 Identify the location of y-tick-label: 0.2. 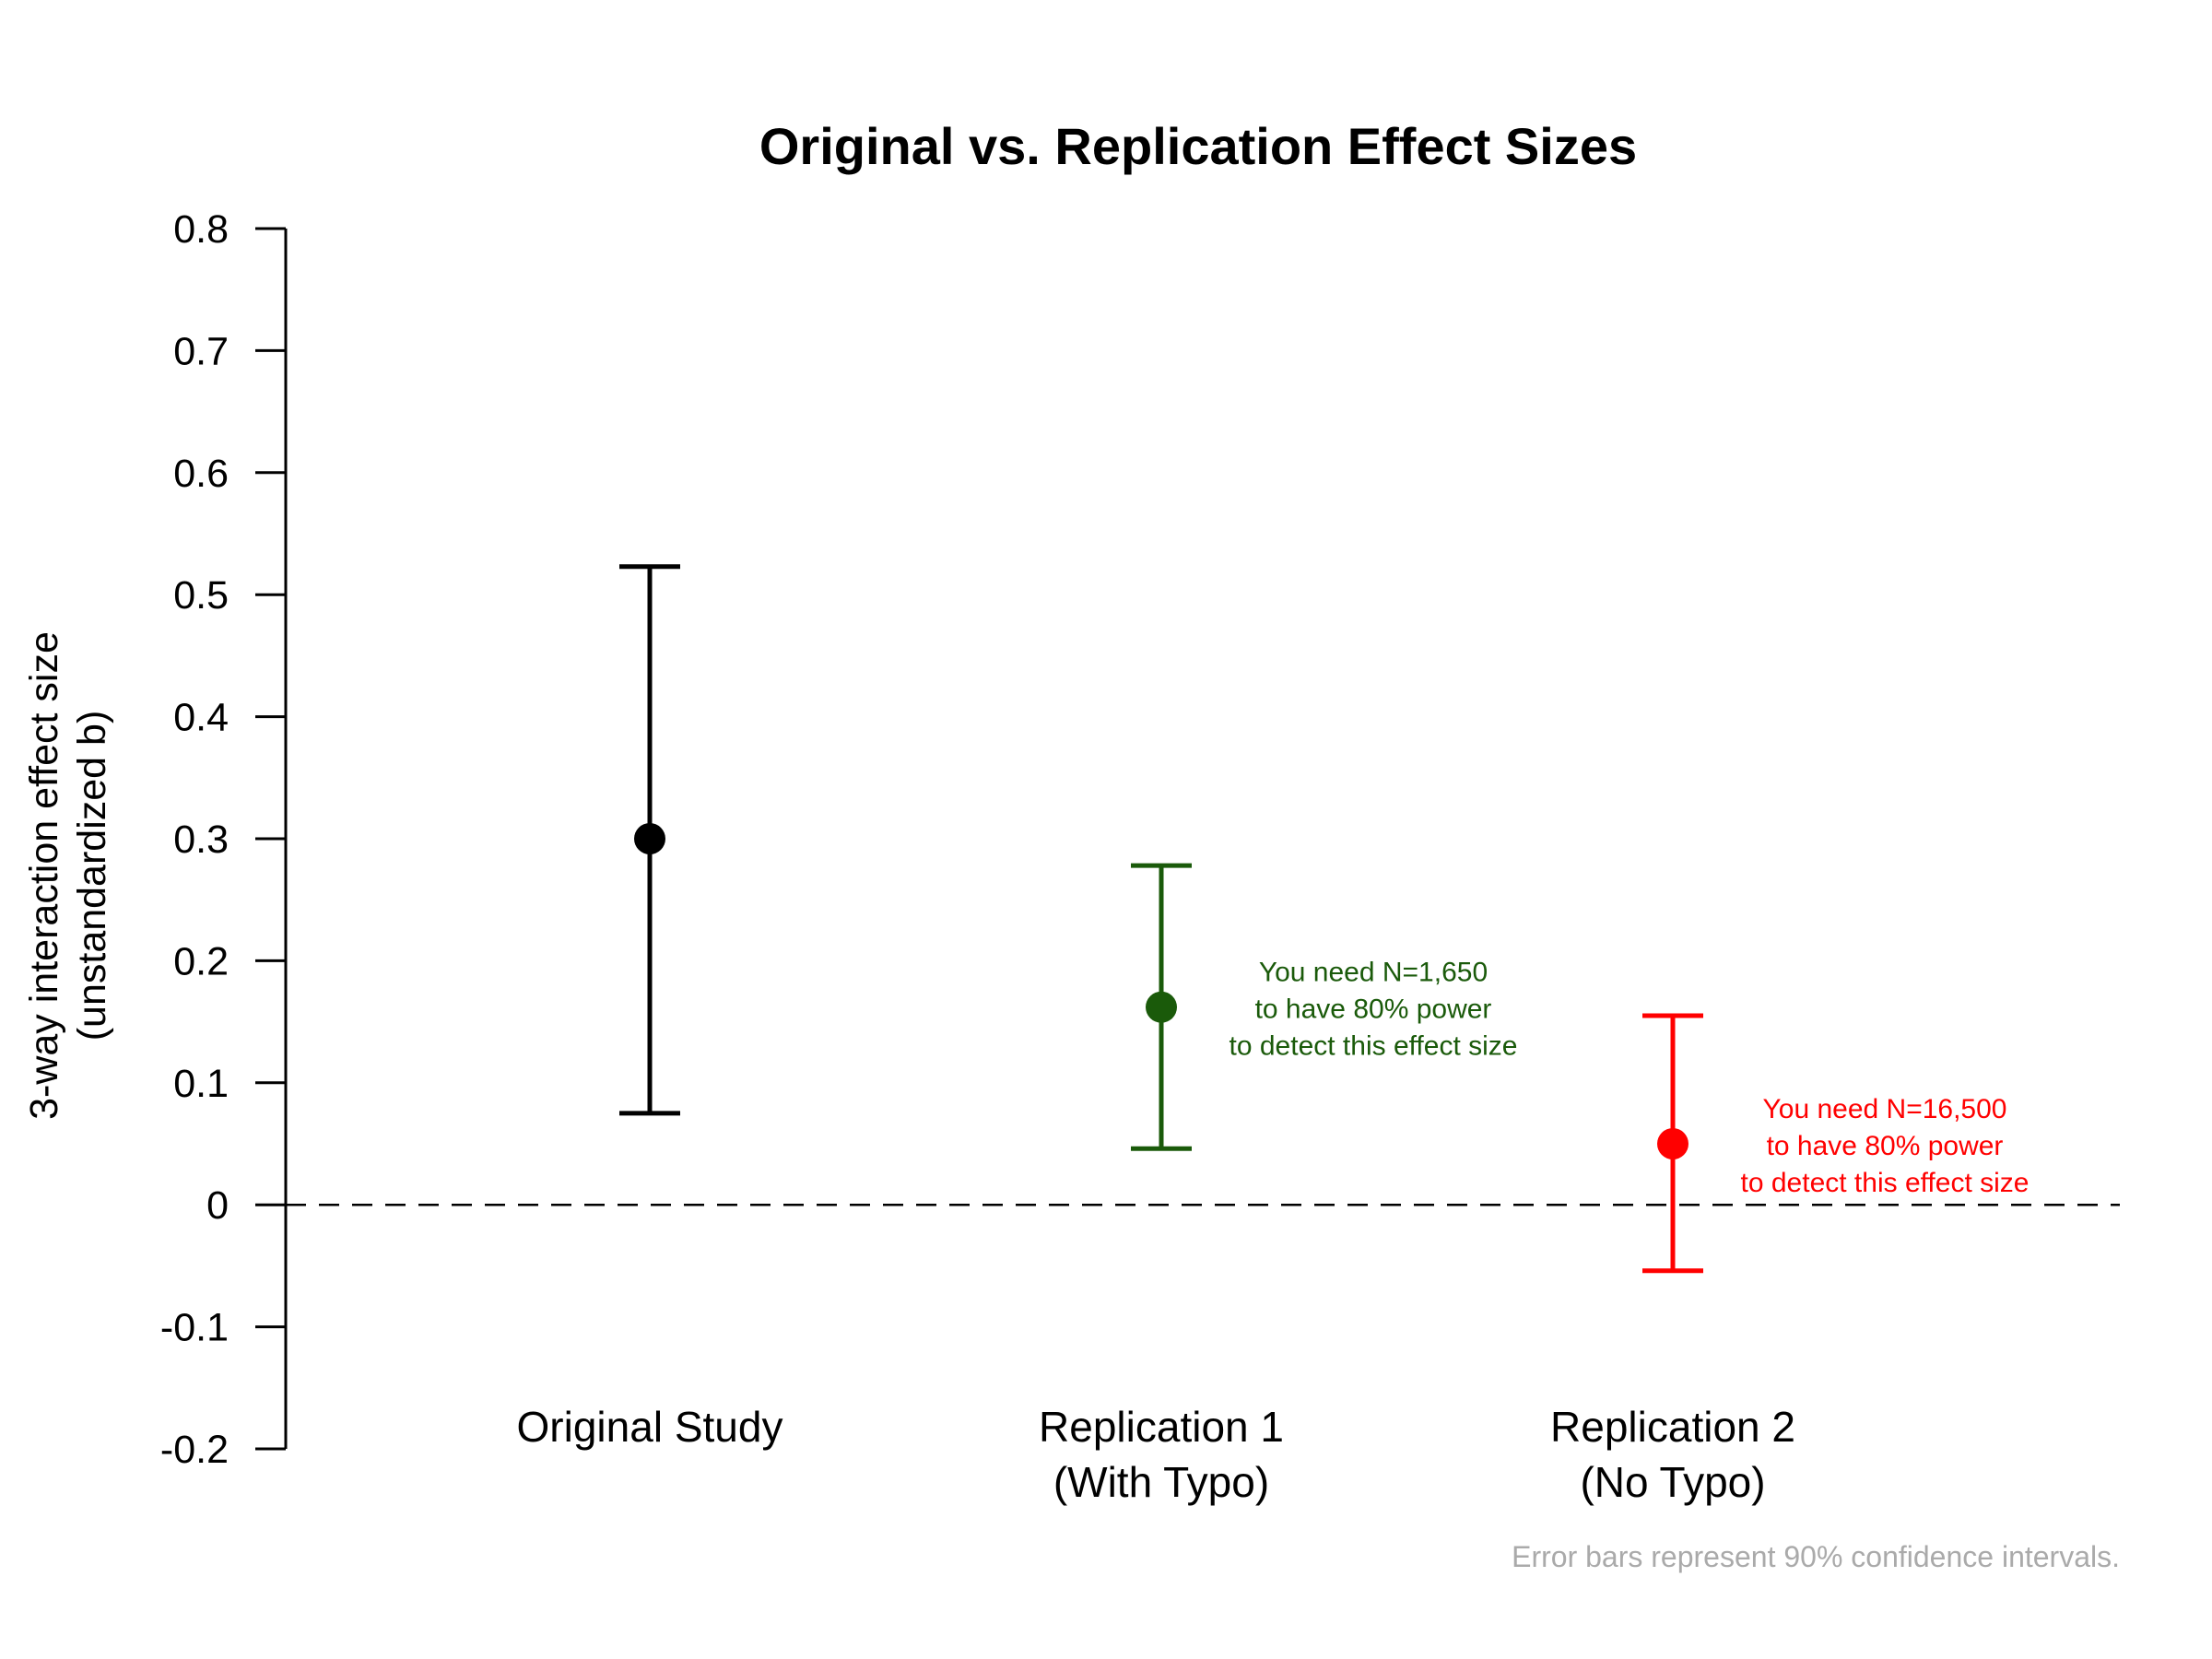
(201, 961).